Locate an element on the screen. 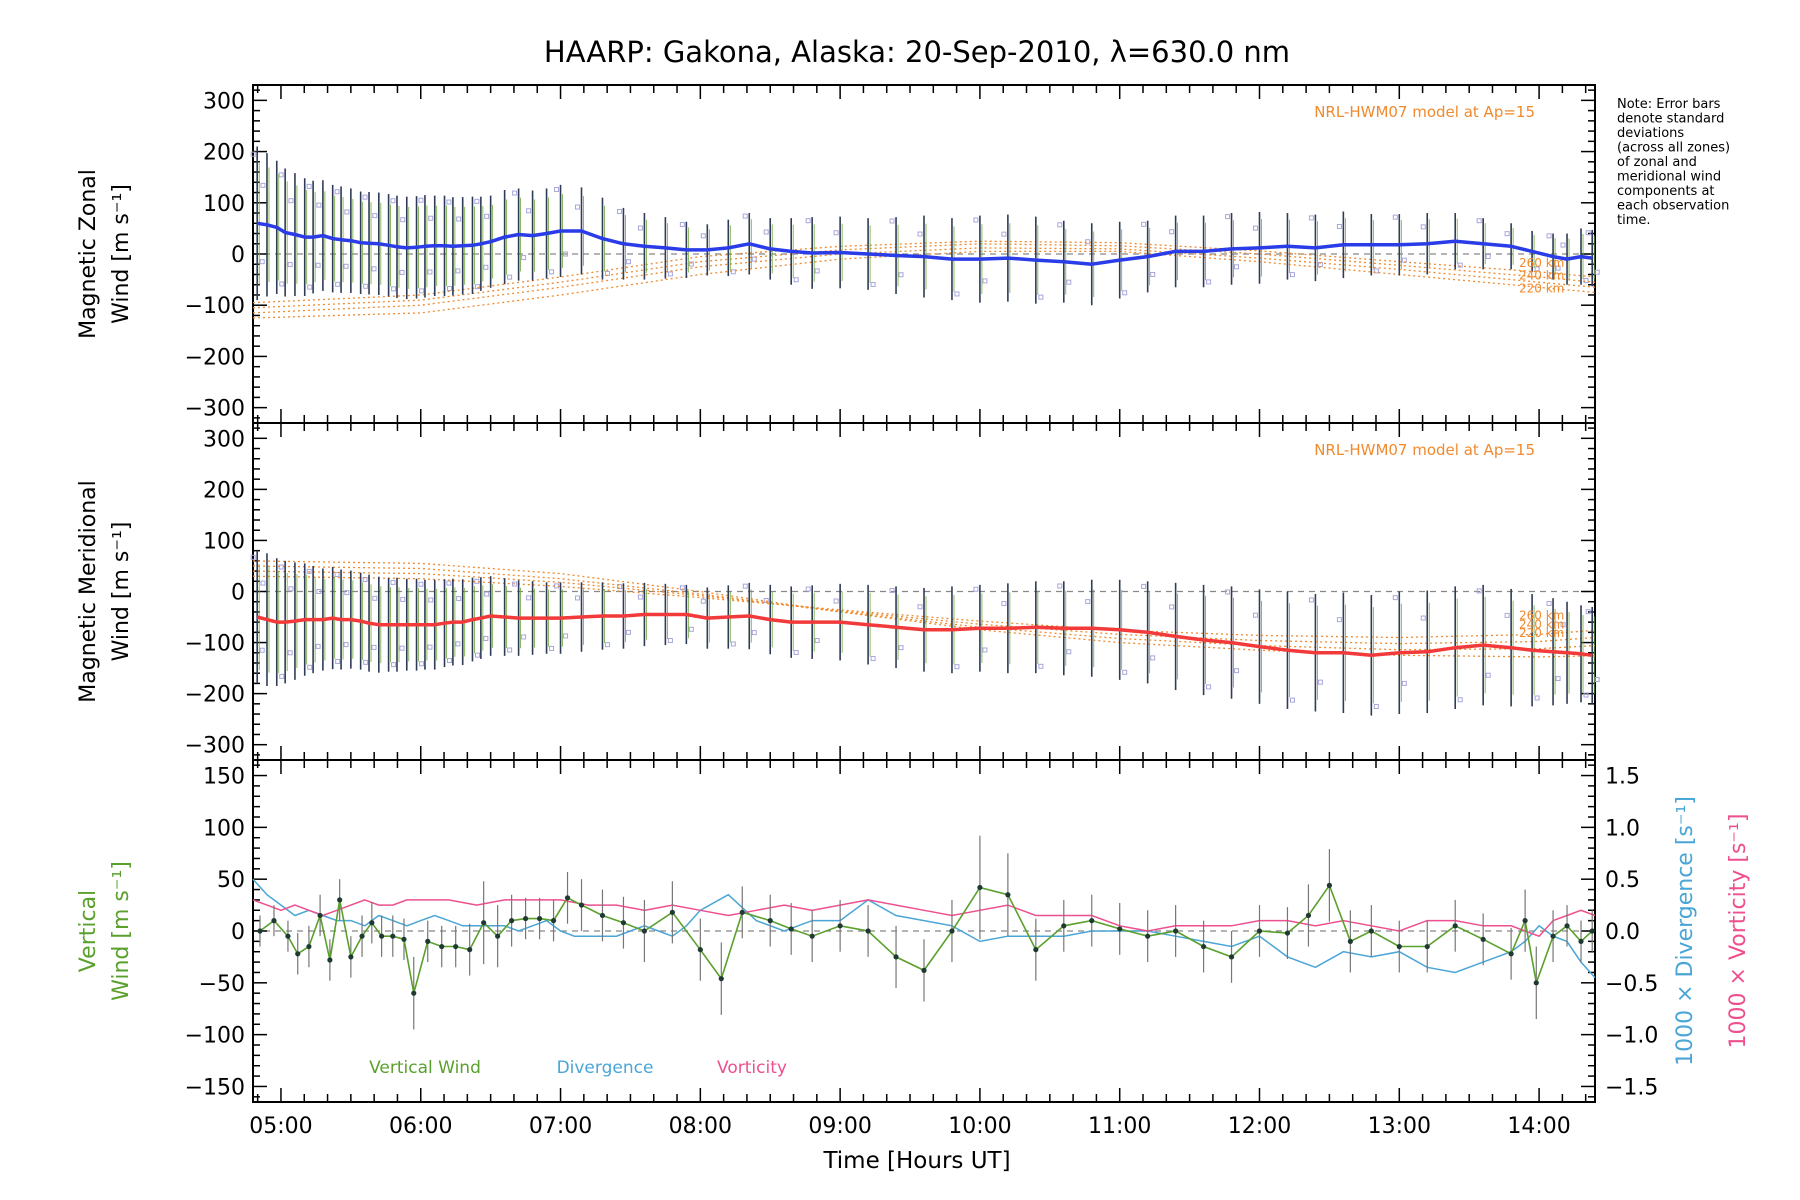  right-y-tick-label: 1.0 is located at coordinates (1622, 828).